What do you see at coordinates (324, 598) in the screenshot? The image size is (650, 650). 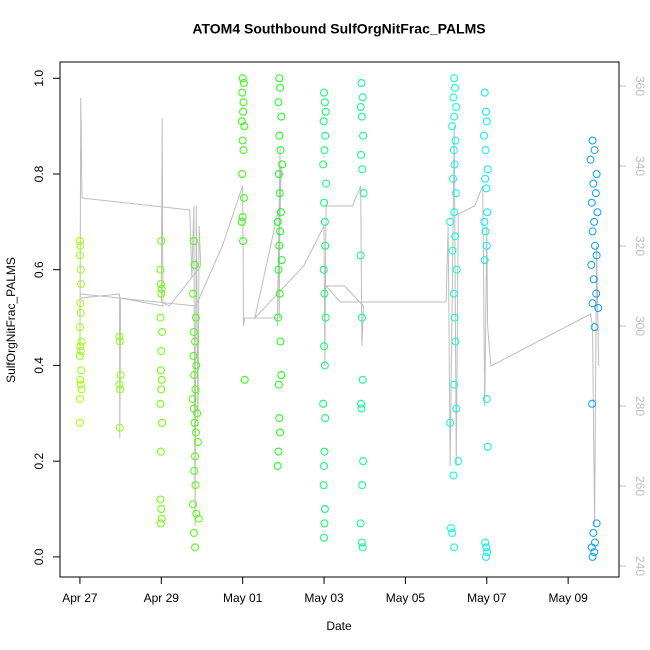 I see `x-tick-label: May 03` at bounding box center [324, 598].